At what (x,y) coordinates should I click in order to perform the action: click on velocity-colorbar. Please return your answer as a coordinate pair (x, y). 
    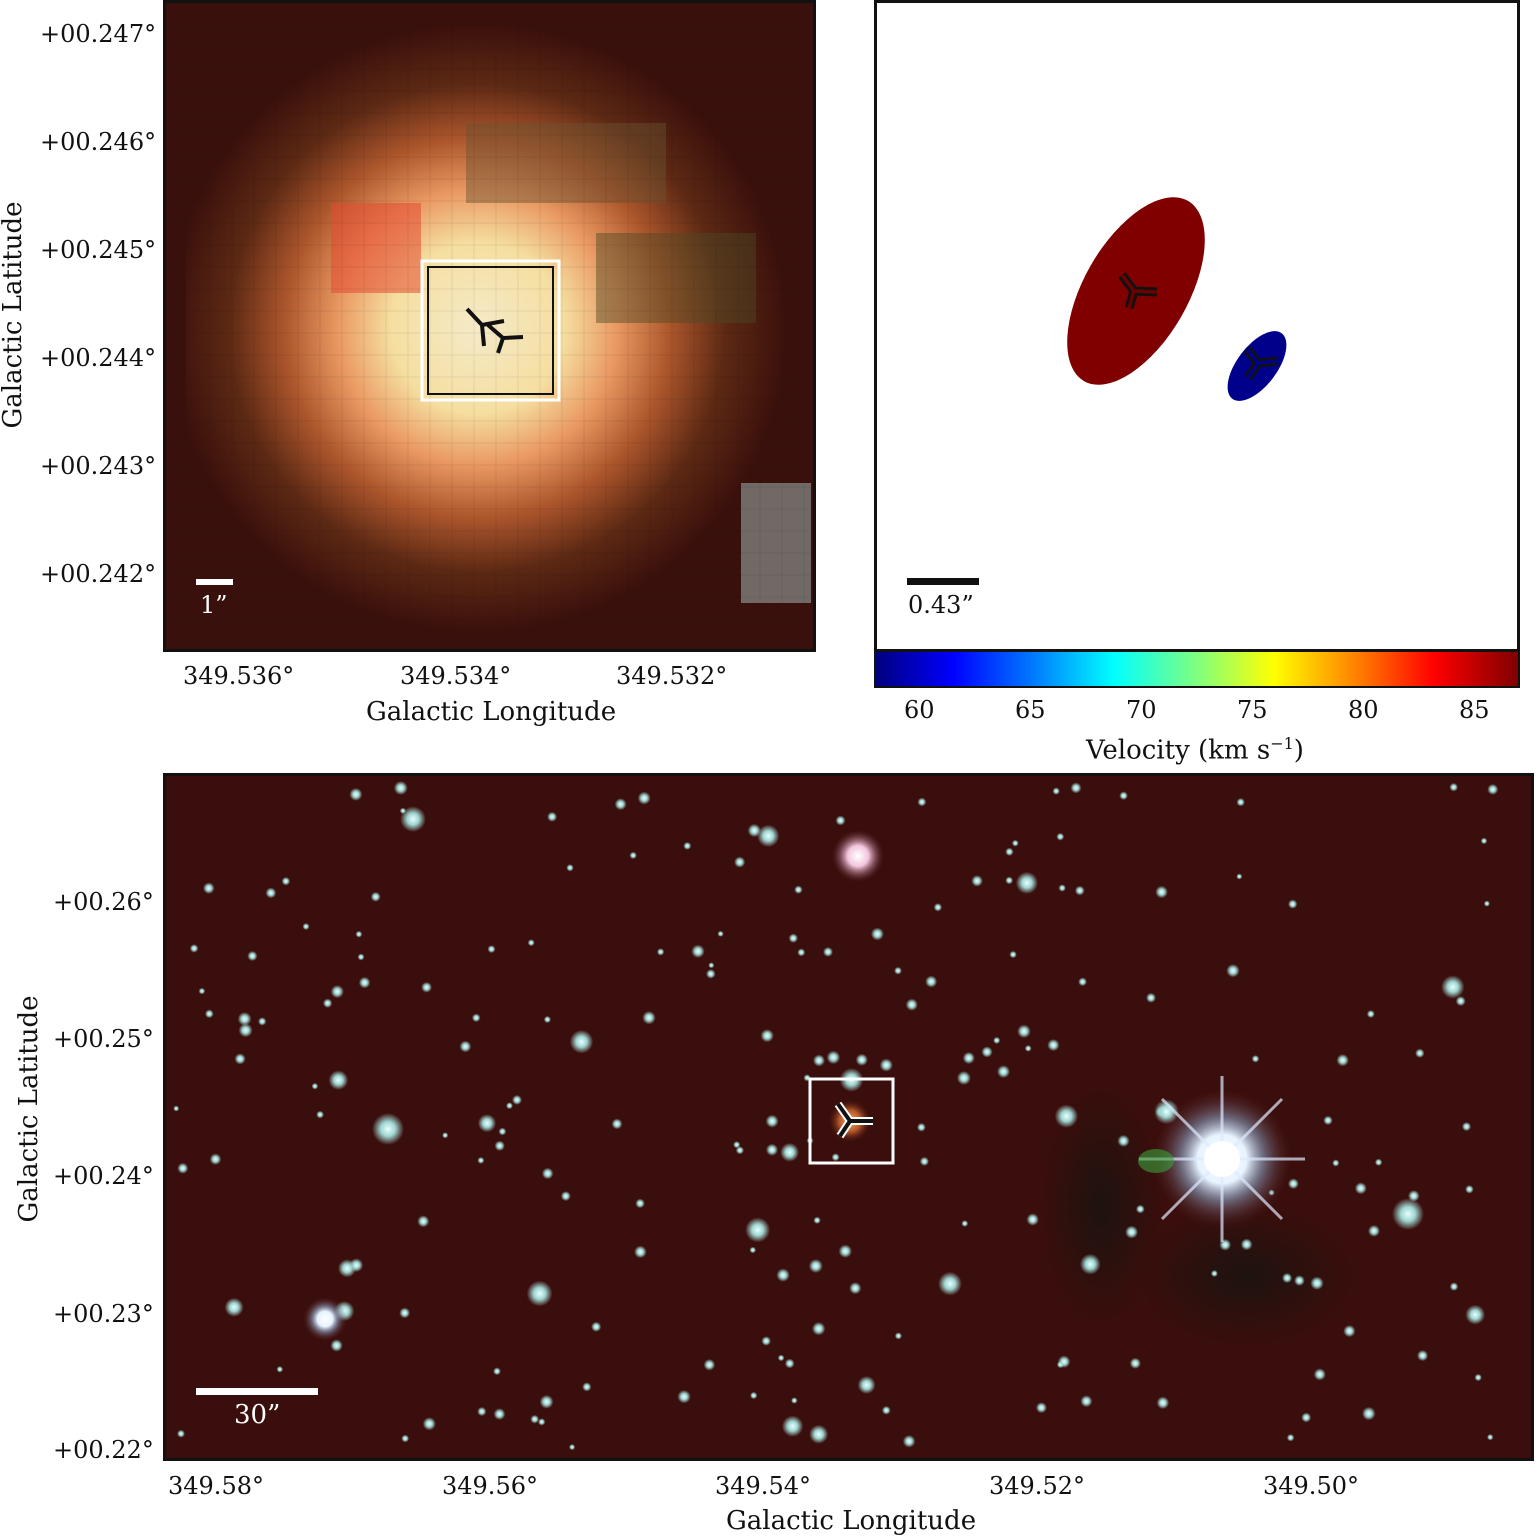
    Looking at the image, I should click on (1197, 669).